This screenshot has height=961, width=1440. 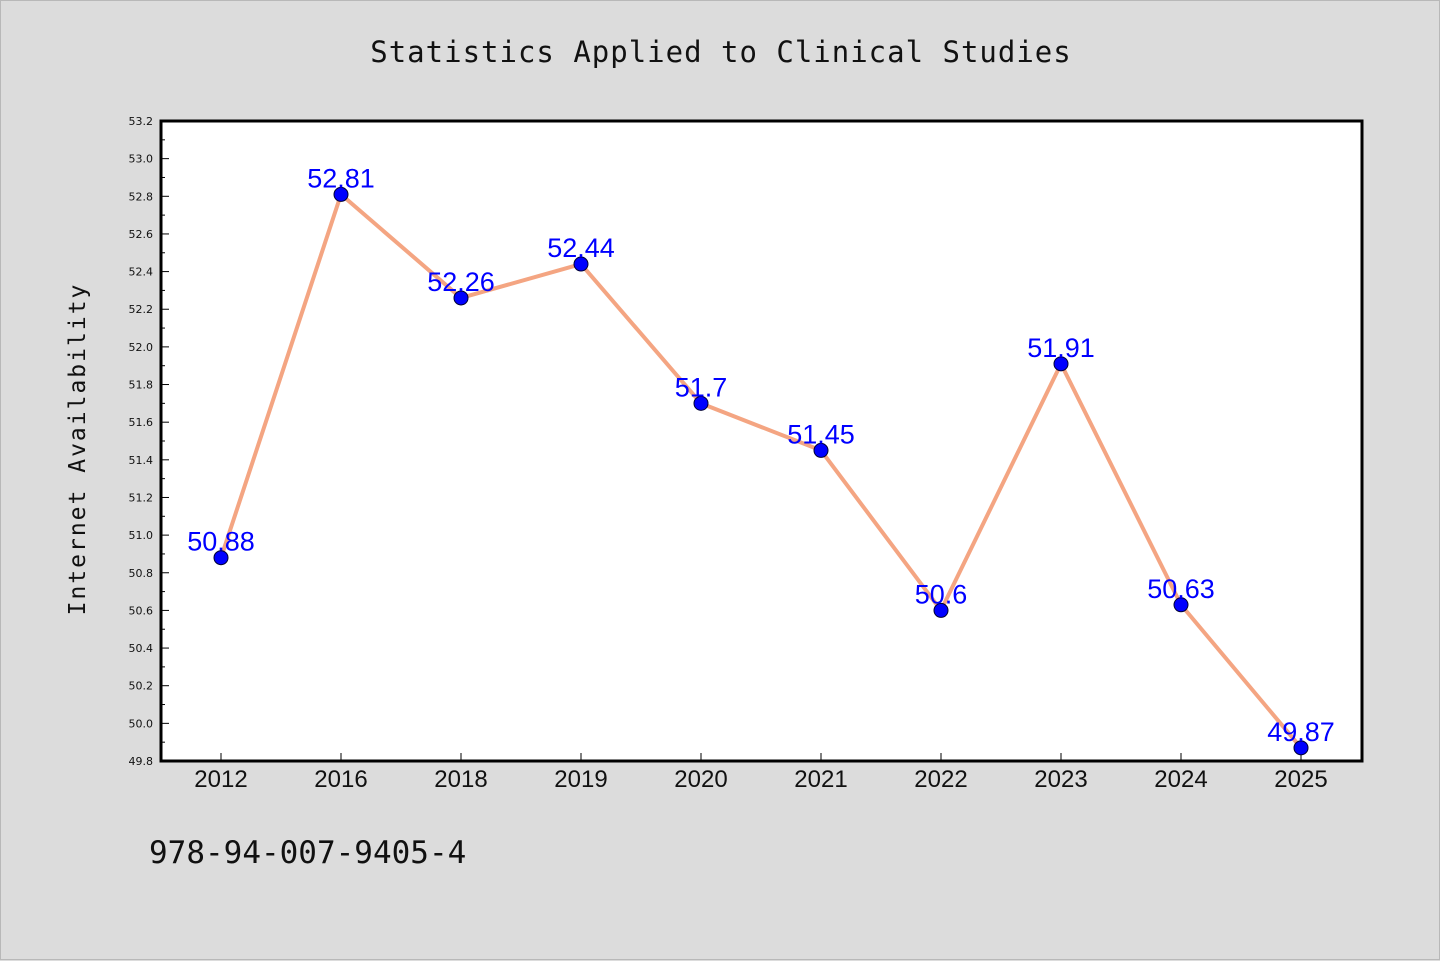 I want to click on y-tick-label: 51.2, so click(x=141, y=497).